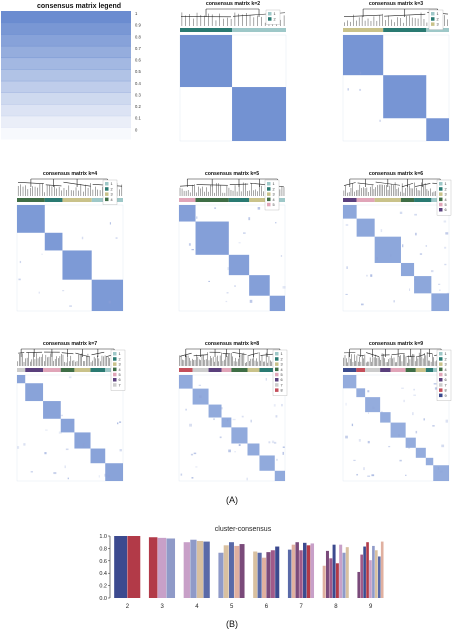 The width and height of the screenshot is (474, 631). Describe the element at coordinates (282, 391) in the screenshot. I see `matrix-legend-label: 8` at that location.